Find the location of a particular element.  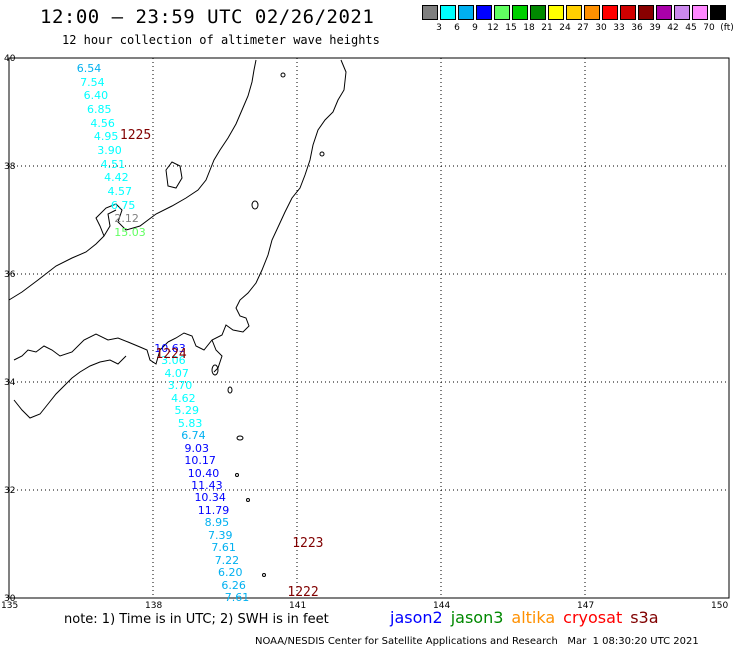

wave-height-value: 9.03 is located at coordinates (197, 448).